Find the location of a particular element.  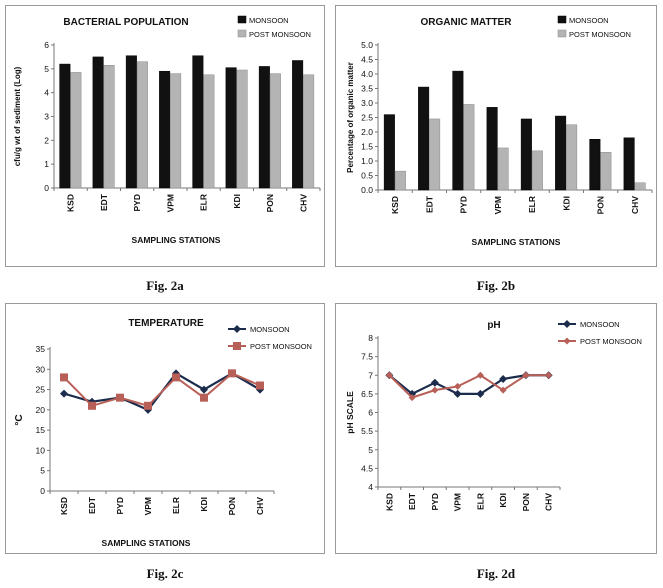

y-tick-label: 4.0 is located at coordinates (367, 74).